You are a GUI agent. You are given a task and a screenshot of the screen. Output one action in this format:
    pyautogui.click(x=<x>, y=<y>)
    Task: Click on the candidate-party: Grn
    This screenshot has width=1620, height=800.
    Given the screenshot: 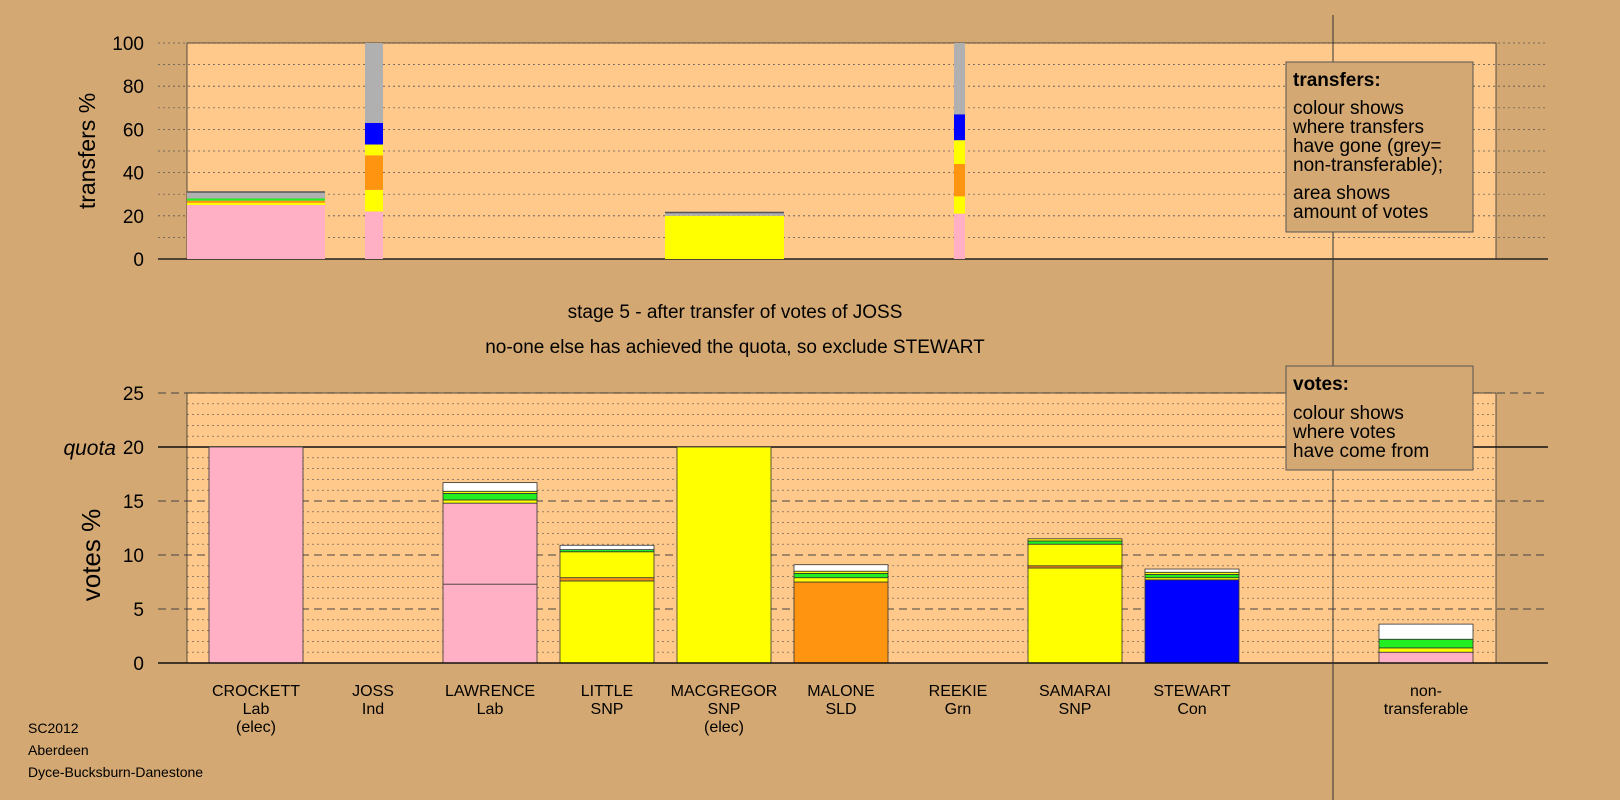 What is the action you would take?
    pyautogui.click(x=958, y=709)
    